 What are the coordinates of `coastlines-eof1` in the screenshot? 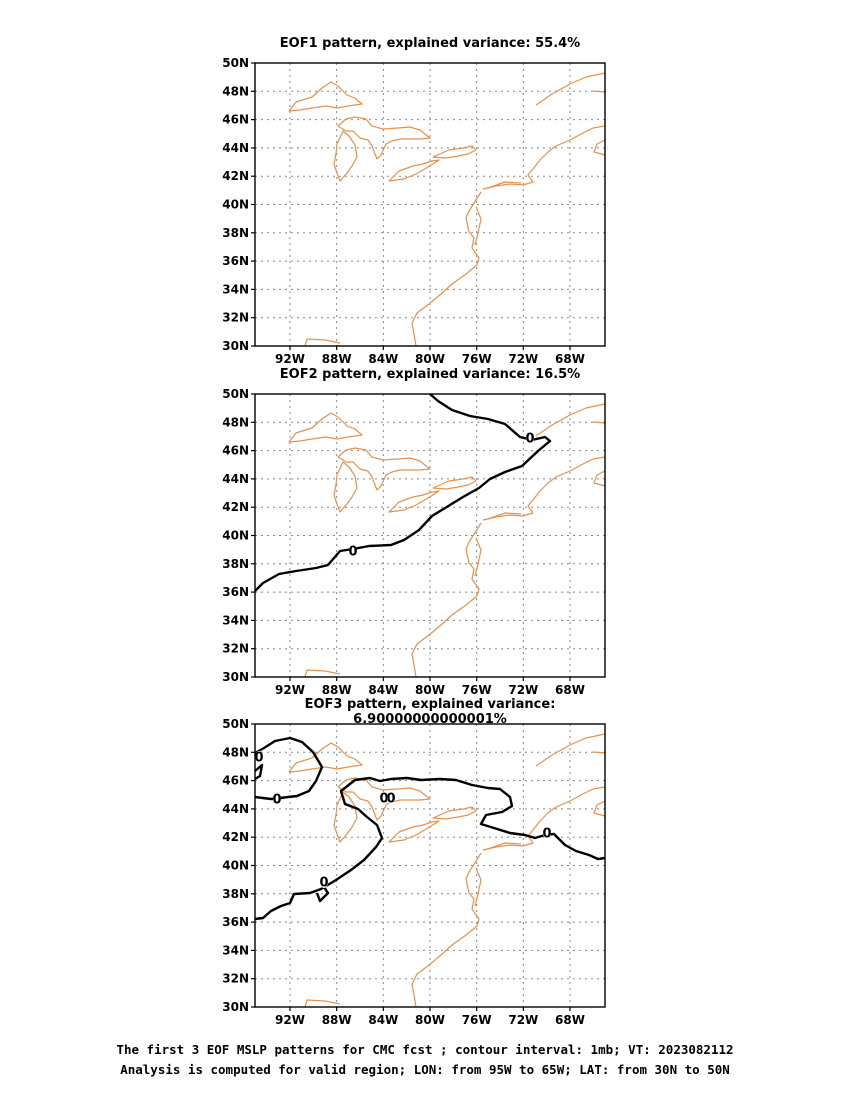 It's located at (447, 209).